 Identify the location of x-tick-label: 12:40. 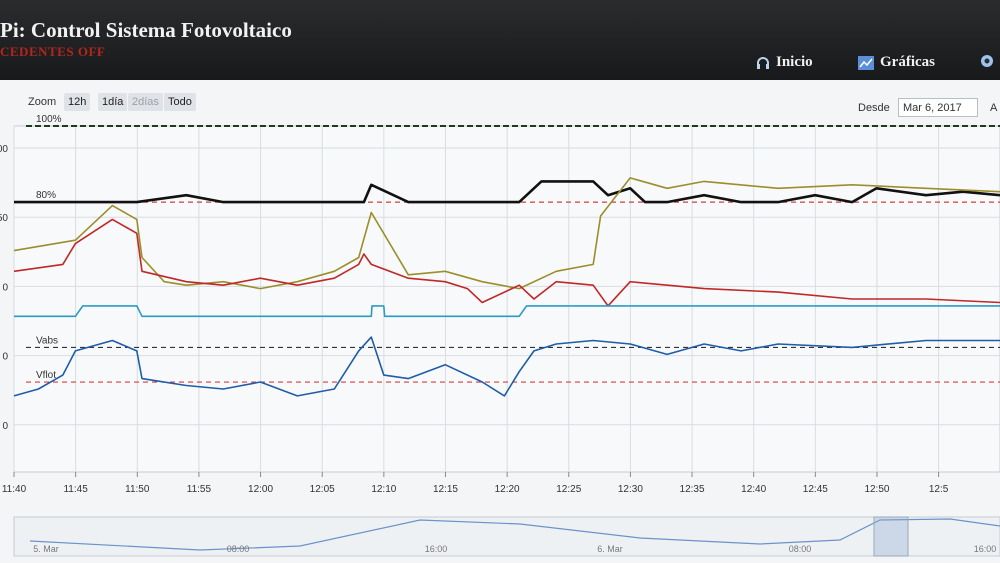
(753, 489).